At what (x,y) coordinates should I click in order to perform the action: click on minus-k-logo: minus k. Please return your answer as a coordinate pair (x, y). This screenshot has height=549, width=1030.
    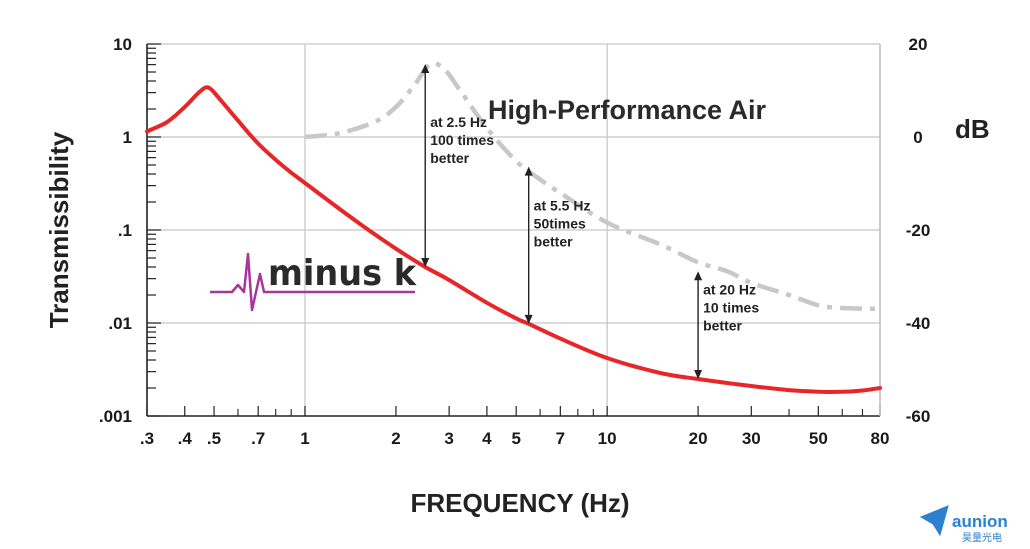
    Looking at the image, I should click on (313, 282).